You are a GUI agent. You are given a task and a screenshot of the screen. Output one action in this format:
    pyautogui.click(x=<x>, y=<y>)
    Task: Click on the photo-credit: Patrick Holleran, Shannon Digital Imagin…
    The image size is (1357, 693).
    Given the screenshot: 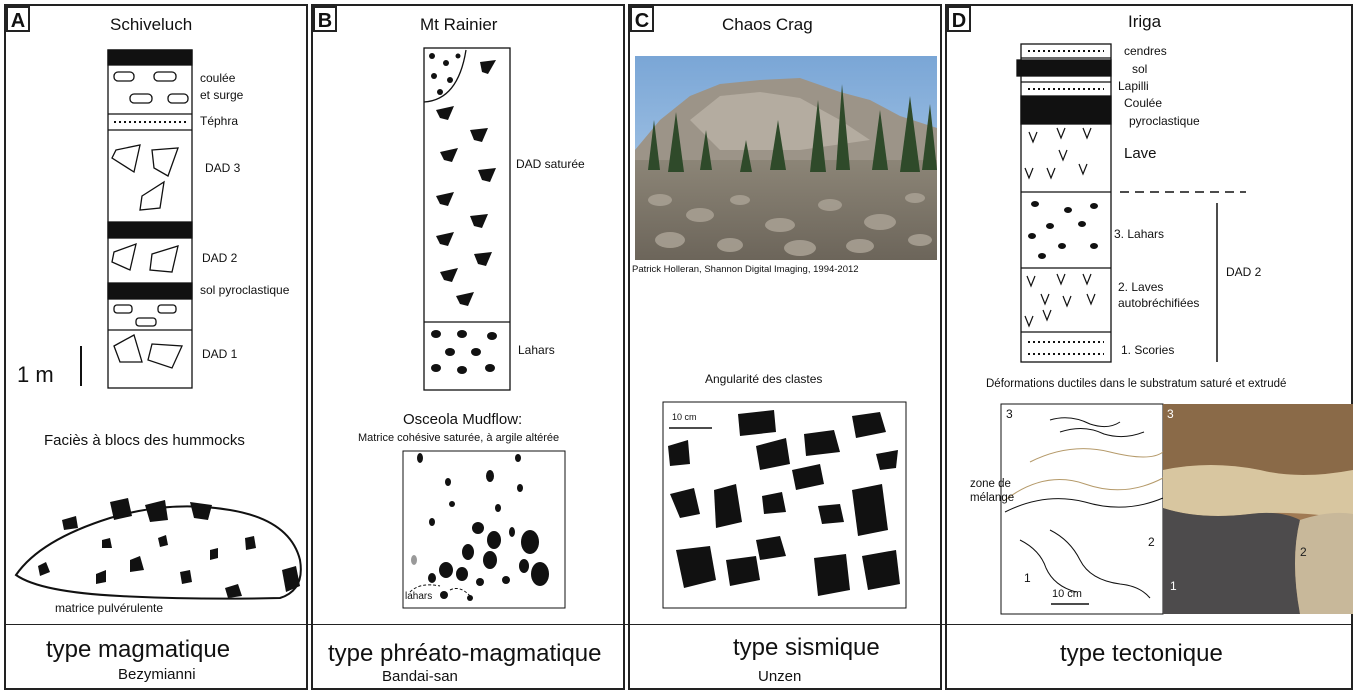 What is the action you would take?
    pyautogui.click(x=745, y=269)
    